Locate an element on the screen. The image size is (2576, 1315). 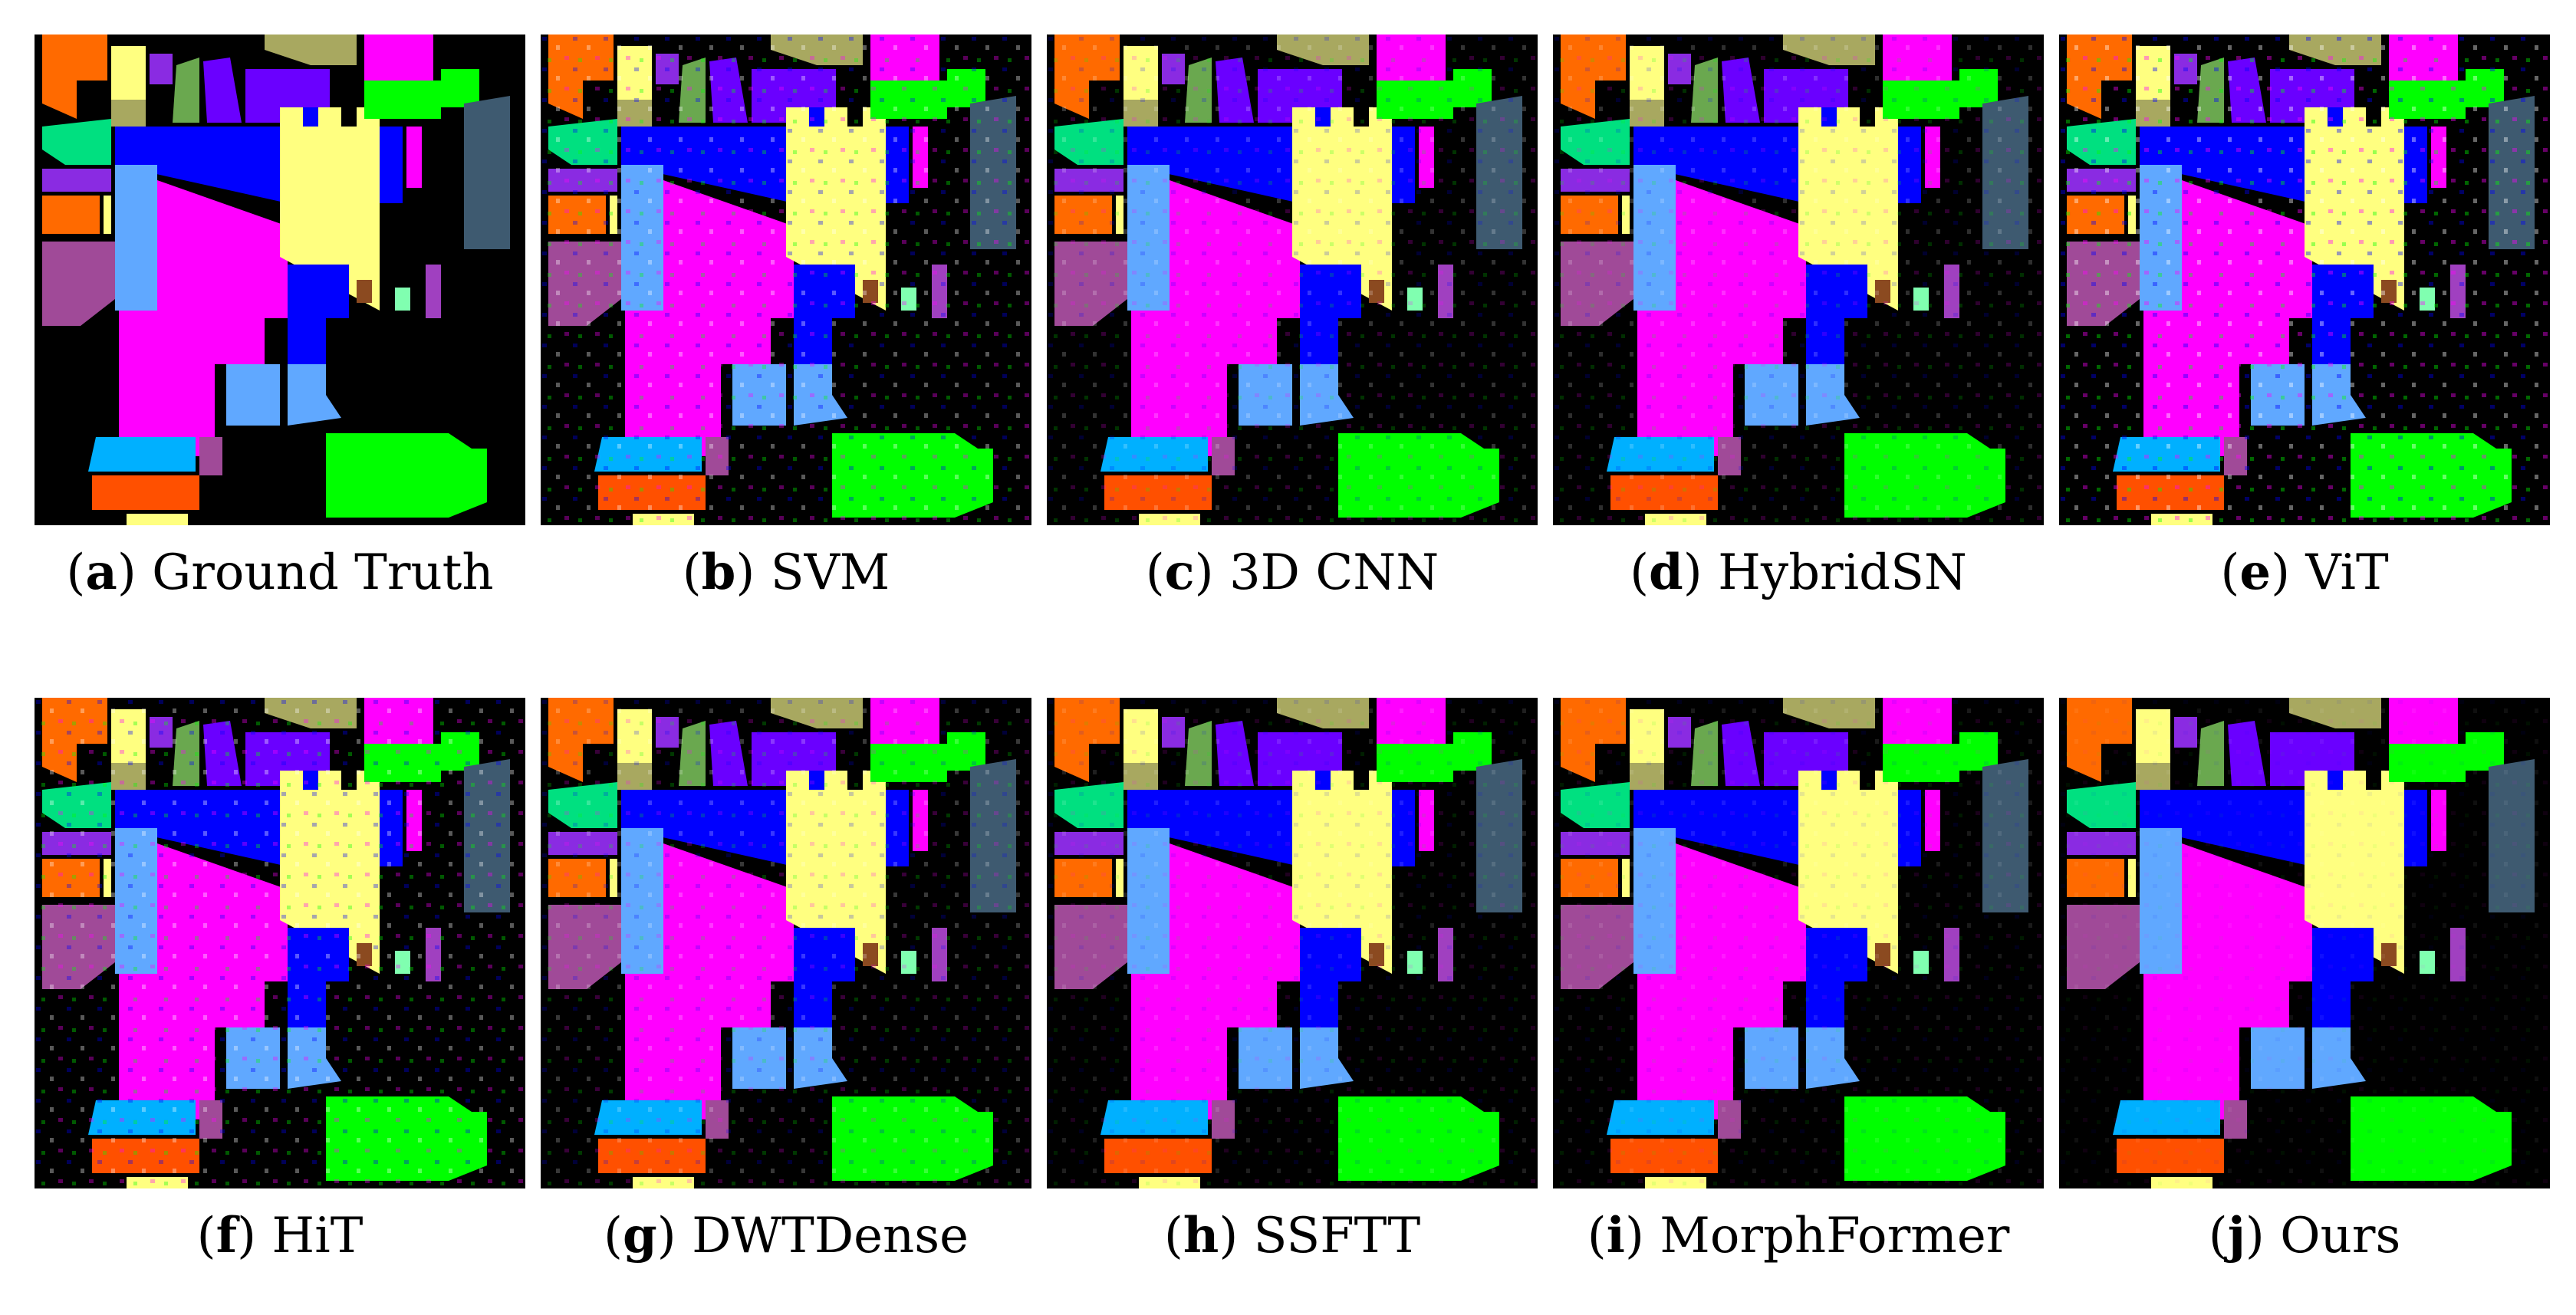
map-ours is located at coordinates (2304, 943).